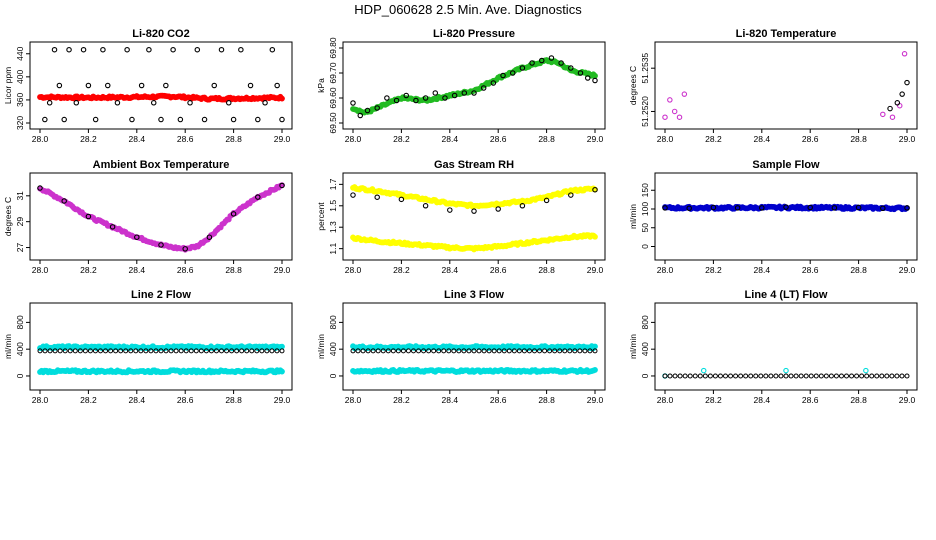  I want to click on y-tick-label: 69.70, so click(333, 73).